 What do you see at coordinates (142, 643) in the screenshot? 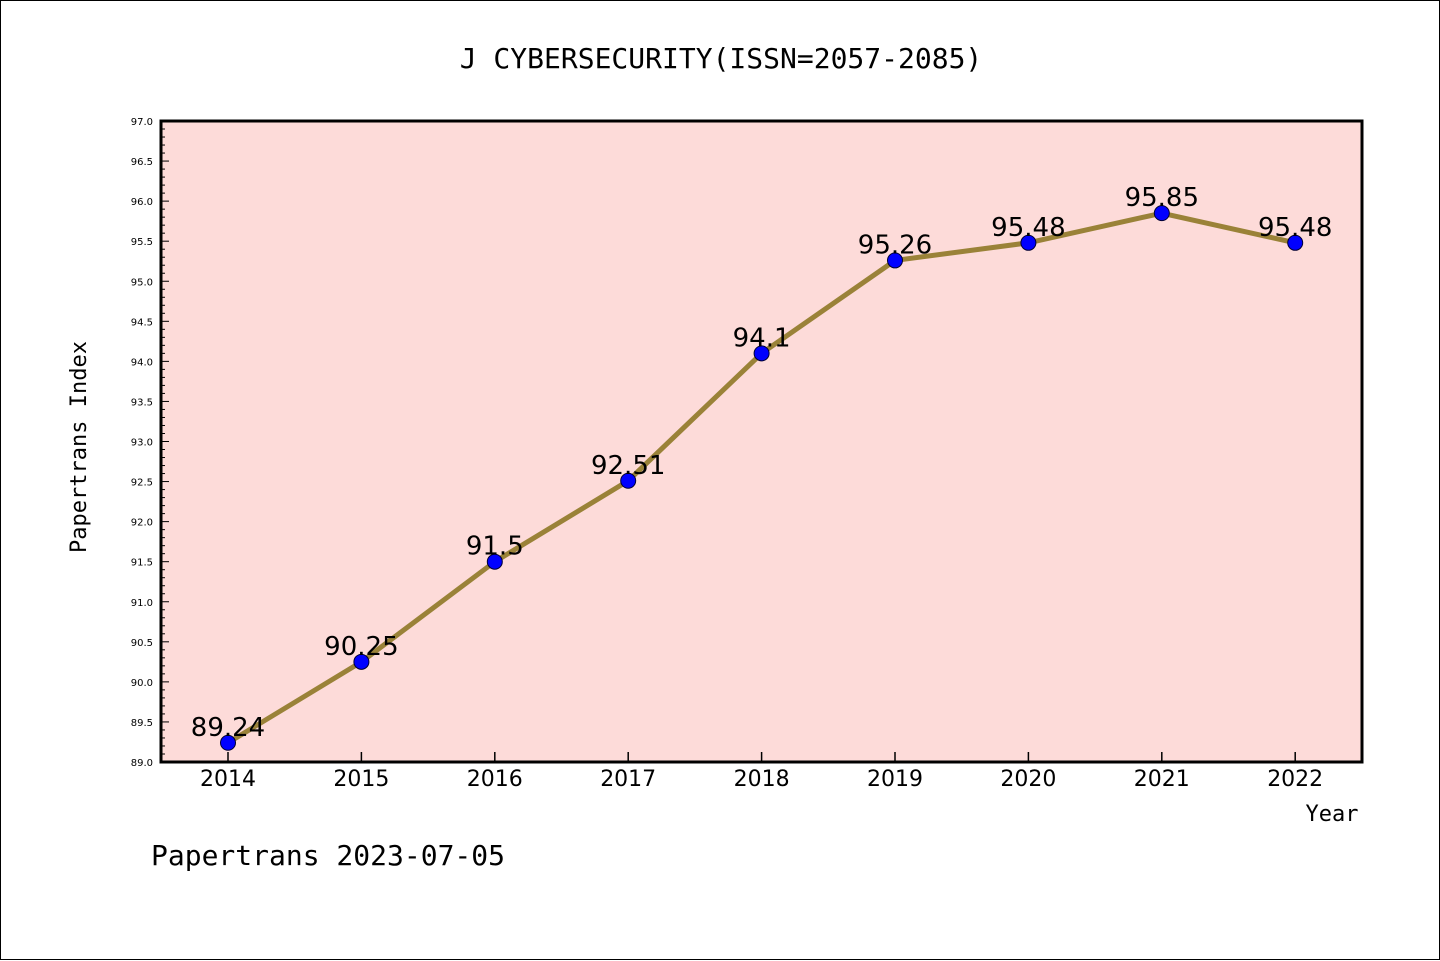
I see `y-tick-label: 90.5` at bounding box center [142, 643].